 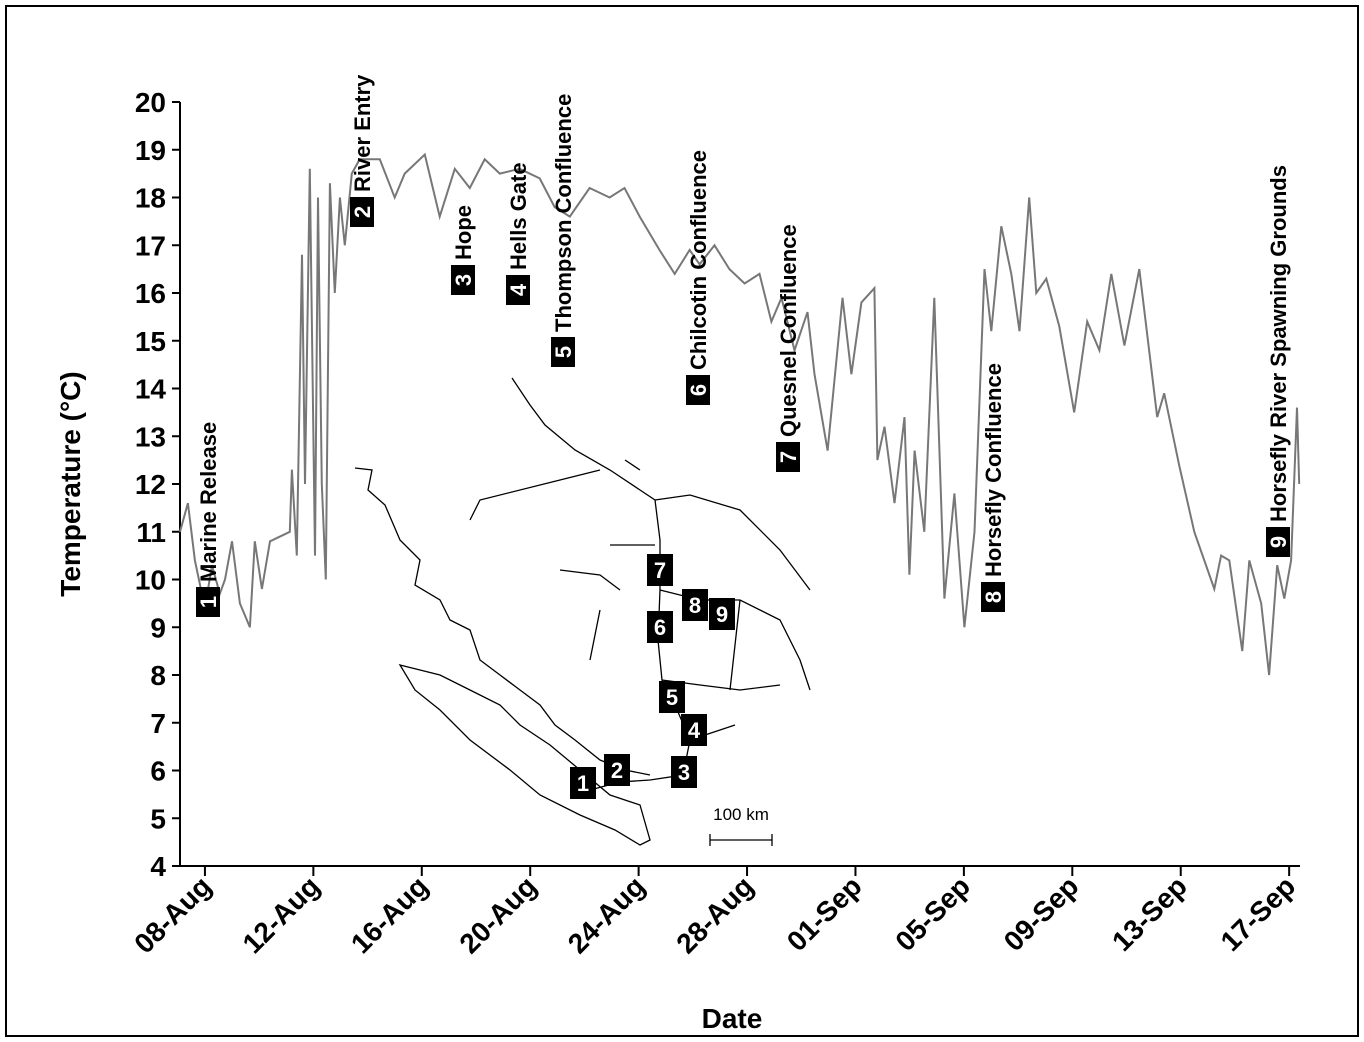 I want to click on map-marker-number: 5, so click(x=672, y=697).